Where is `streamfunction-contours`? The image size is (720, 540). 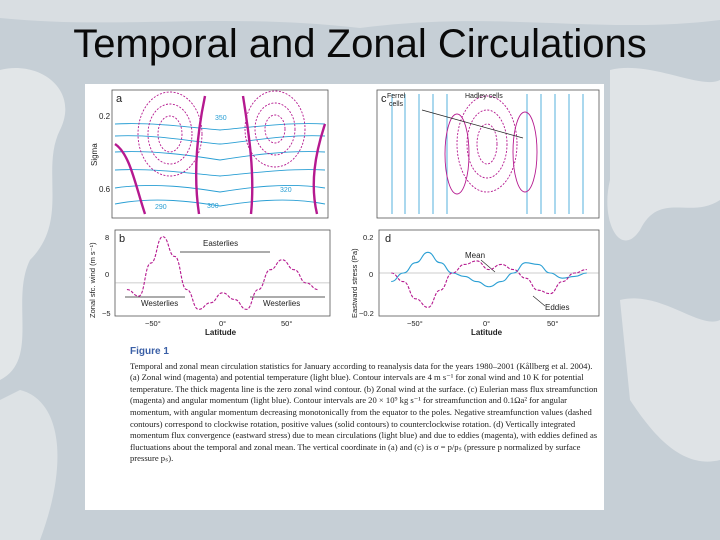 streamfunction-contours is located at coordinates (491, 145).